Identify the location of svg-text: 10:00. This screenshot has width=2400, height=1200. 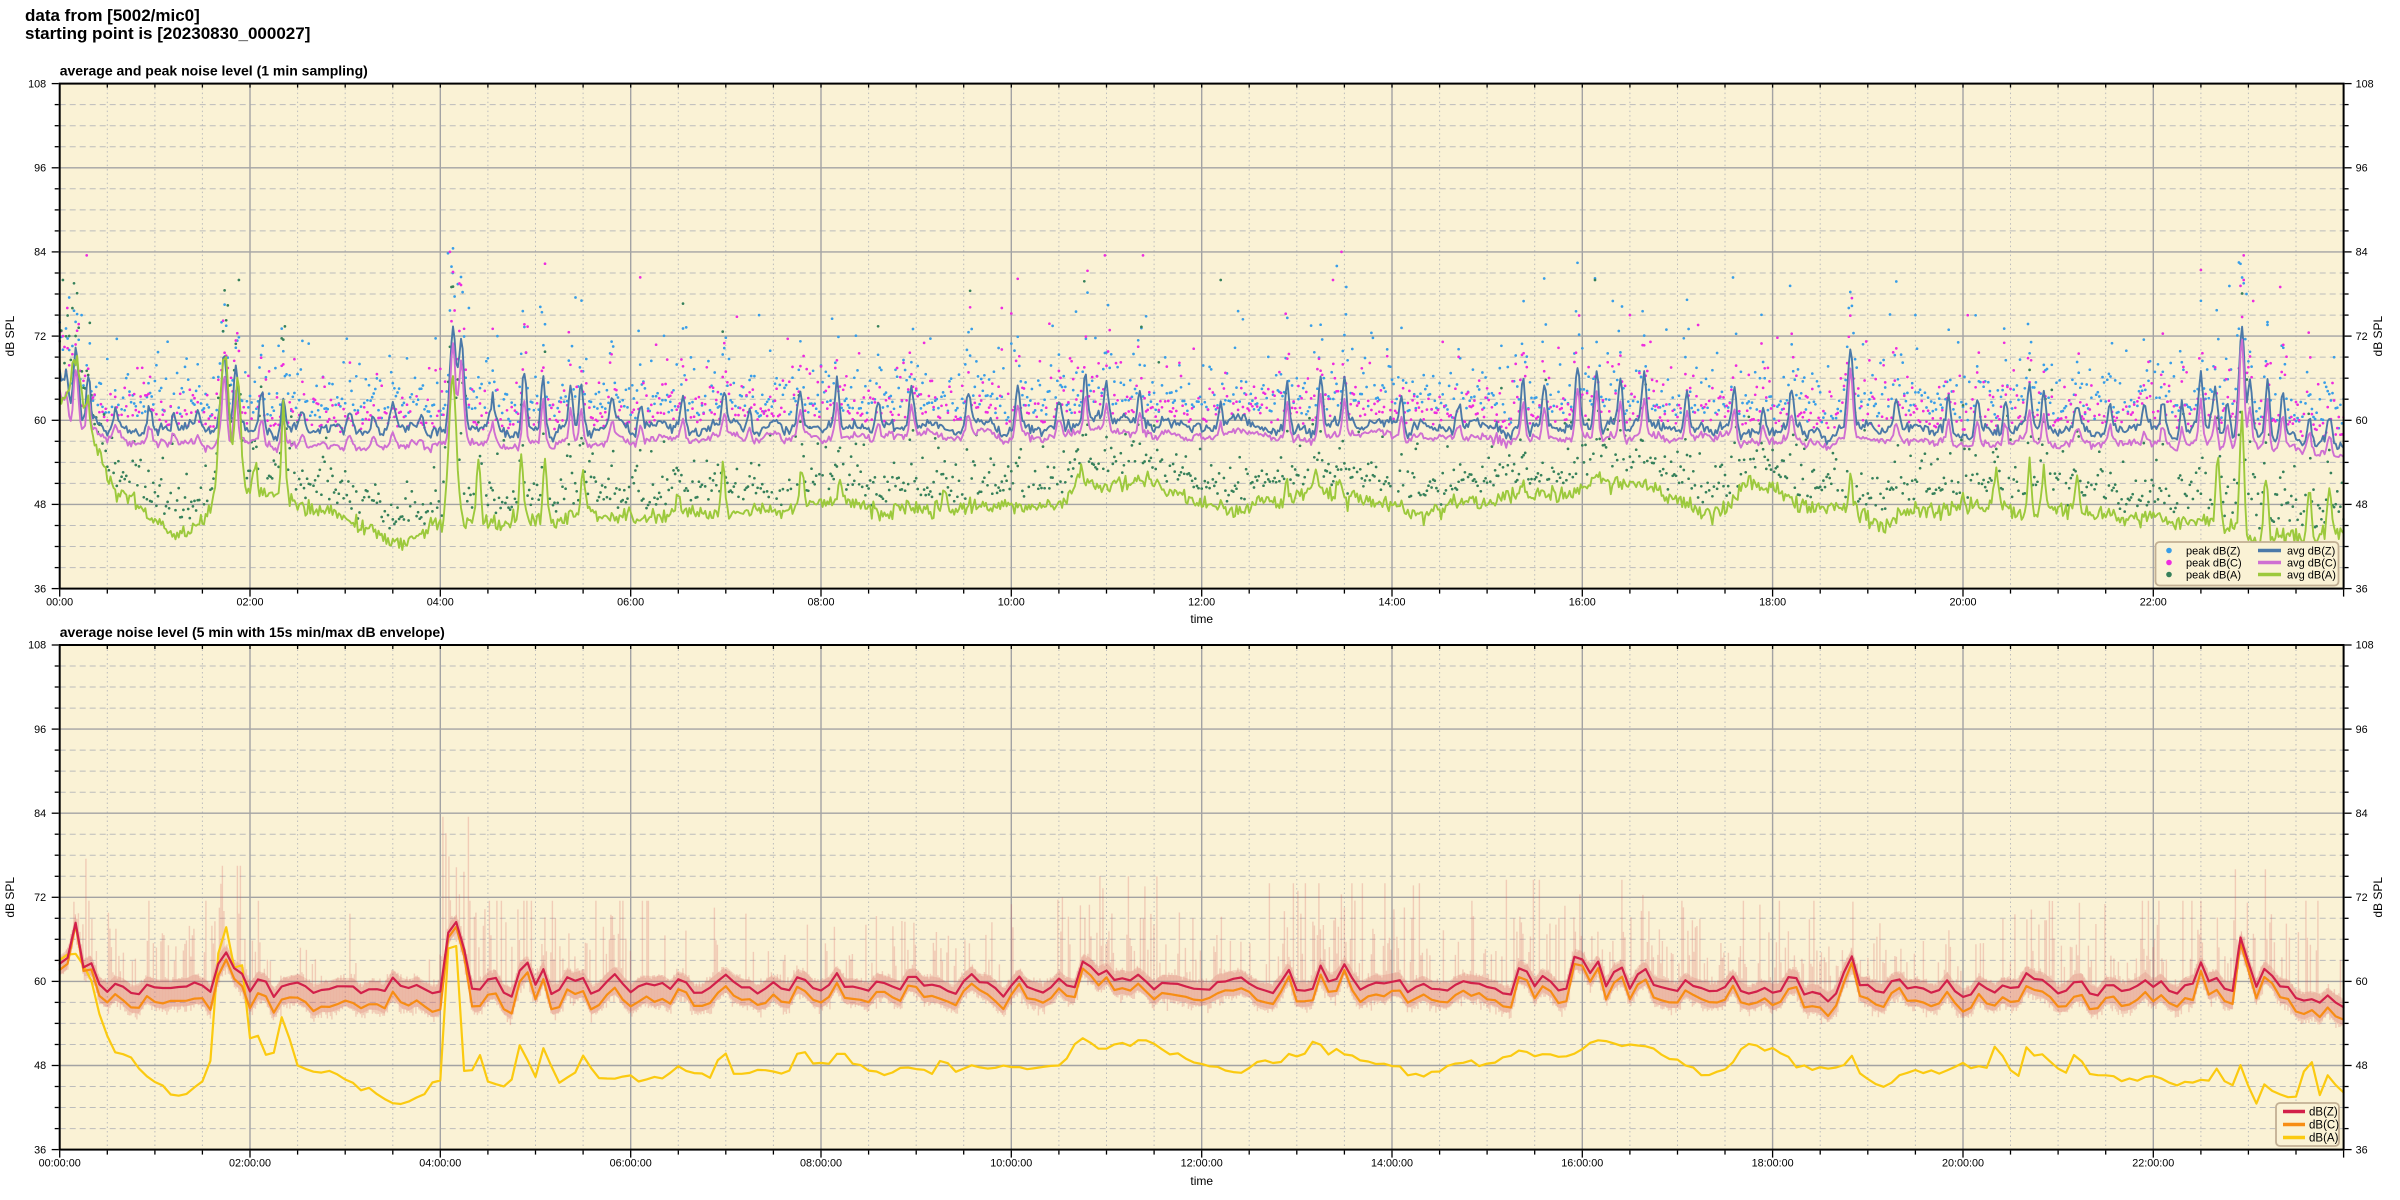
(1011, 603).